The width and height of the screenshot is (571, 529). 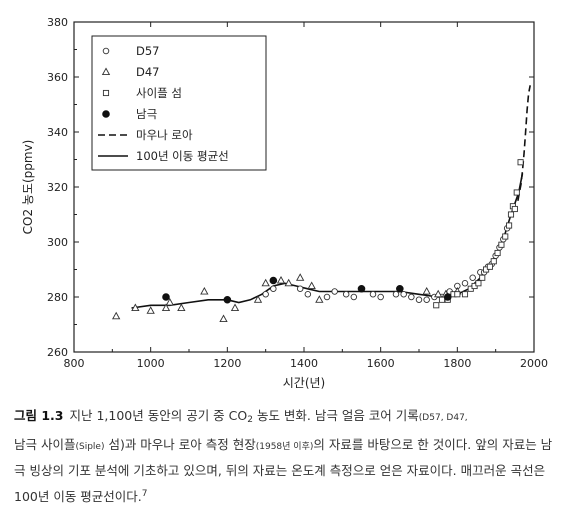 I want to click on legend-entry: D57, so click(x=148, y=51).